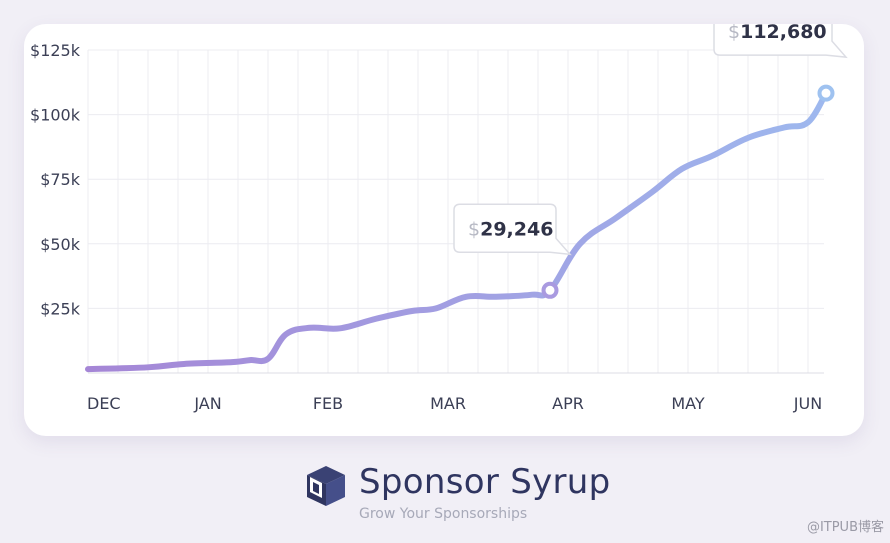 This screenshot has height=543, width=890. Describe the element at coordinates (328, 403) in the screenshot. I see `x-tick-label: FEB` at that location.